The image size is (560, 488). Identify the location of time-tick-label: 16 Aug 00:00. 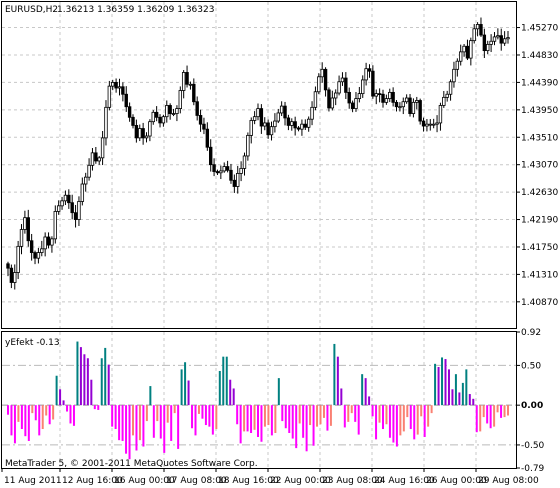
(144, 481).